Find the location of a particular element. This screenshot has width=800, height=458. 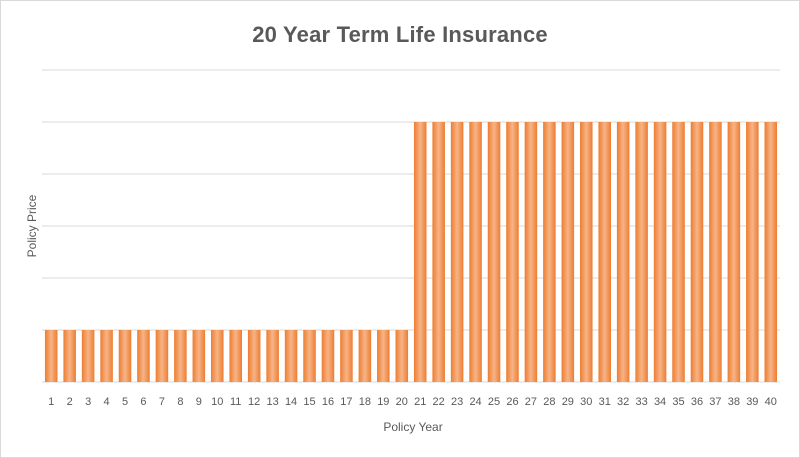

x-tick-label: 38 is located at coordinates (734, 402).